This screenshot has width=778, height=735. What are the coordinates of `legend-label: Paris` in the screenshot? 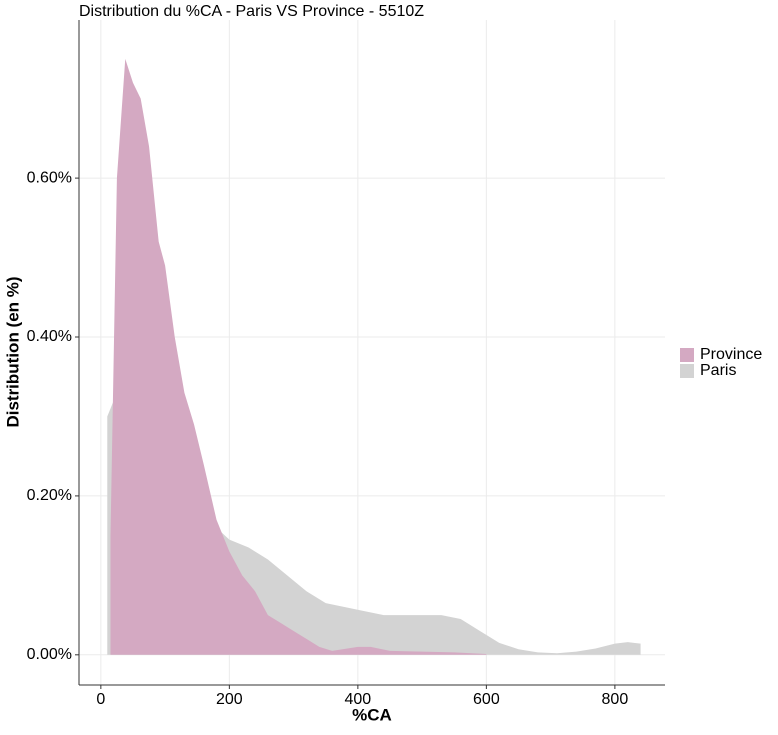 It's located at (718, 370).